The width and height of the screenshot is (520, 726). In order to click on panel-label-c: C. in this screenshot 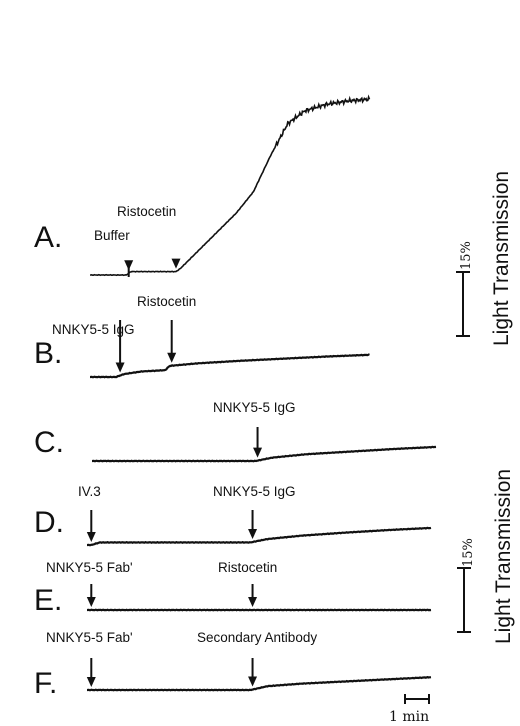, I will do `click(49, 442)`.